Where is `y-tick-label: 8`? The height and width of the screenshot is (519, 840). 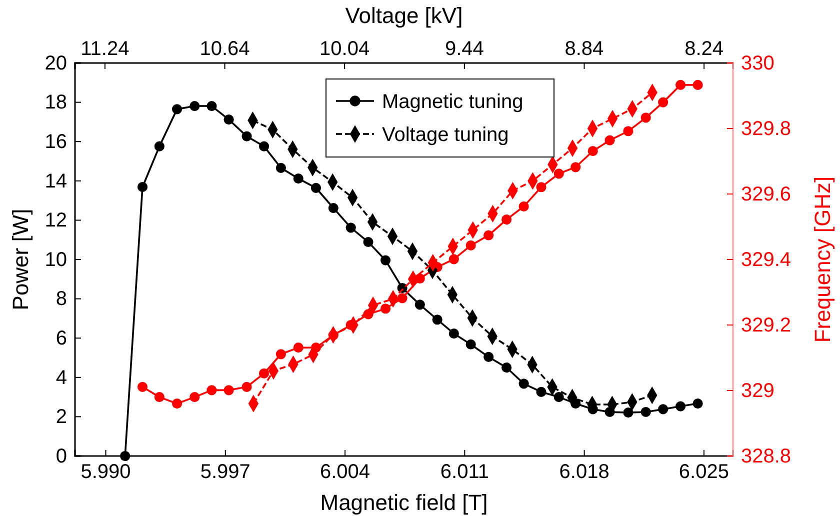
y-tick-label: 8 is located at coordinates (61, 299).